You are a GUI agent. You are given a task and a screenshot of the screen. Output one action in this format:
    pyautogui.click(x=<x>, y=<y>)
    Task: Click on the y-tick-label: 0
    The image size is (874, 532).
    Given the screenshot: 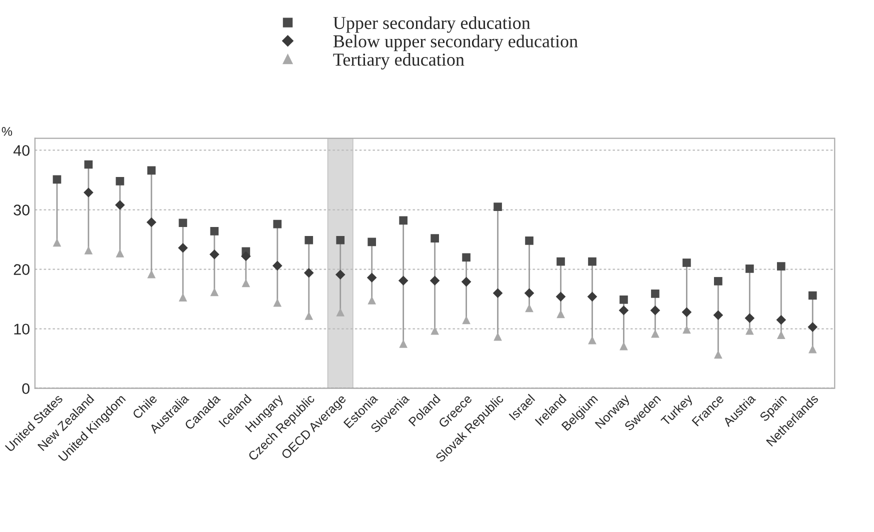 What is the action you would take?
    pyautogui.click(x=26, y=388)
    